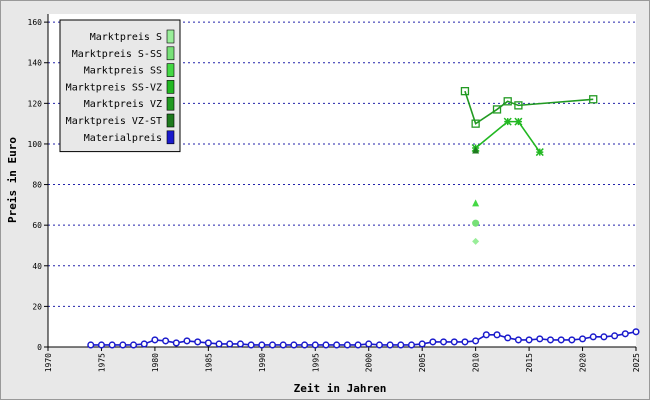  Describe the element at coordinates (583, 362) in the screenshot. I see `x-tick-label: 2020` at that location.